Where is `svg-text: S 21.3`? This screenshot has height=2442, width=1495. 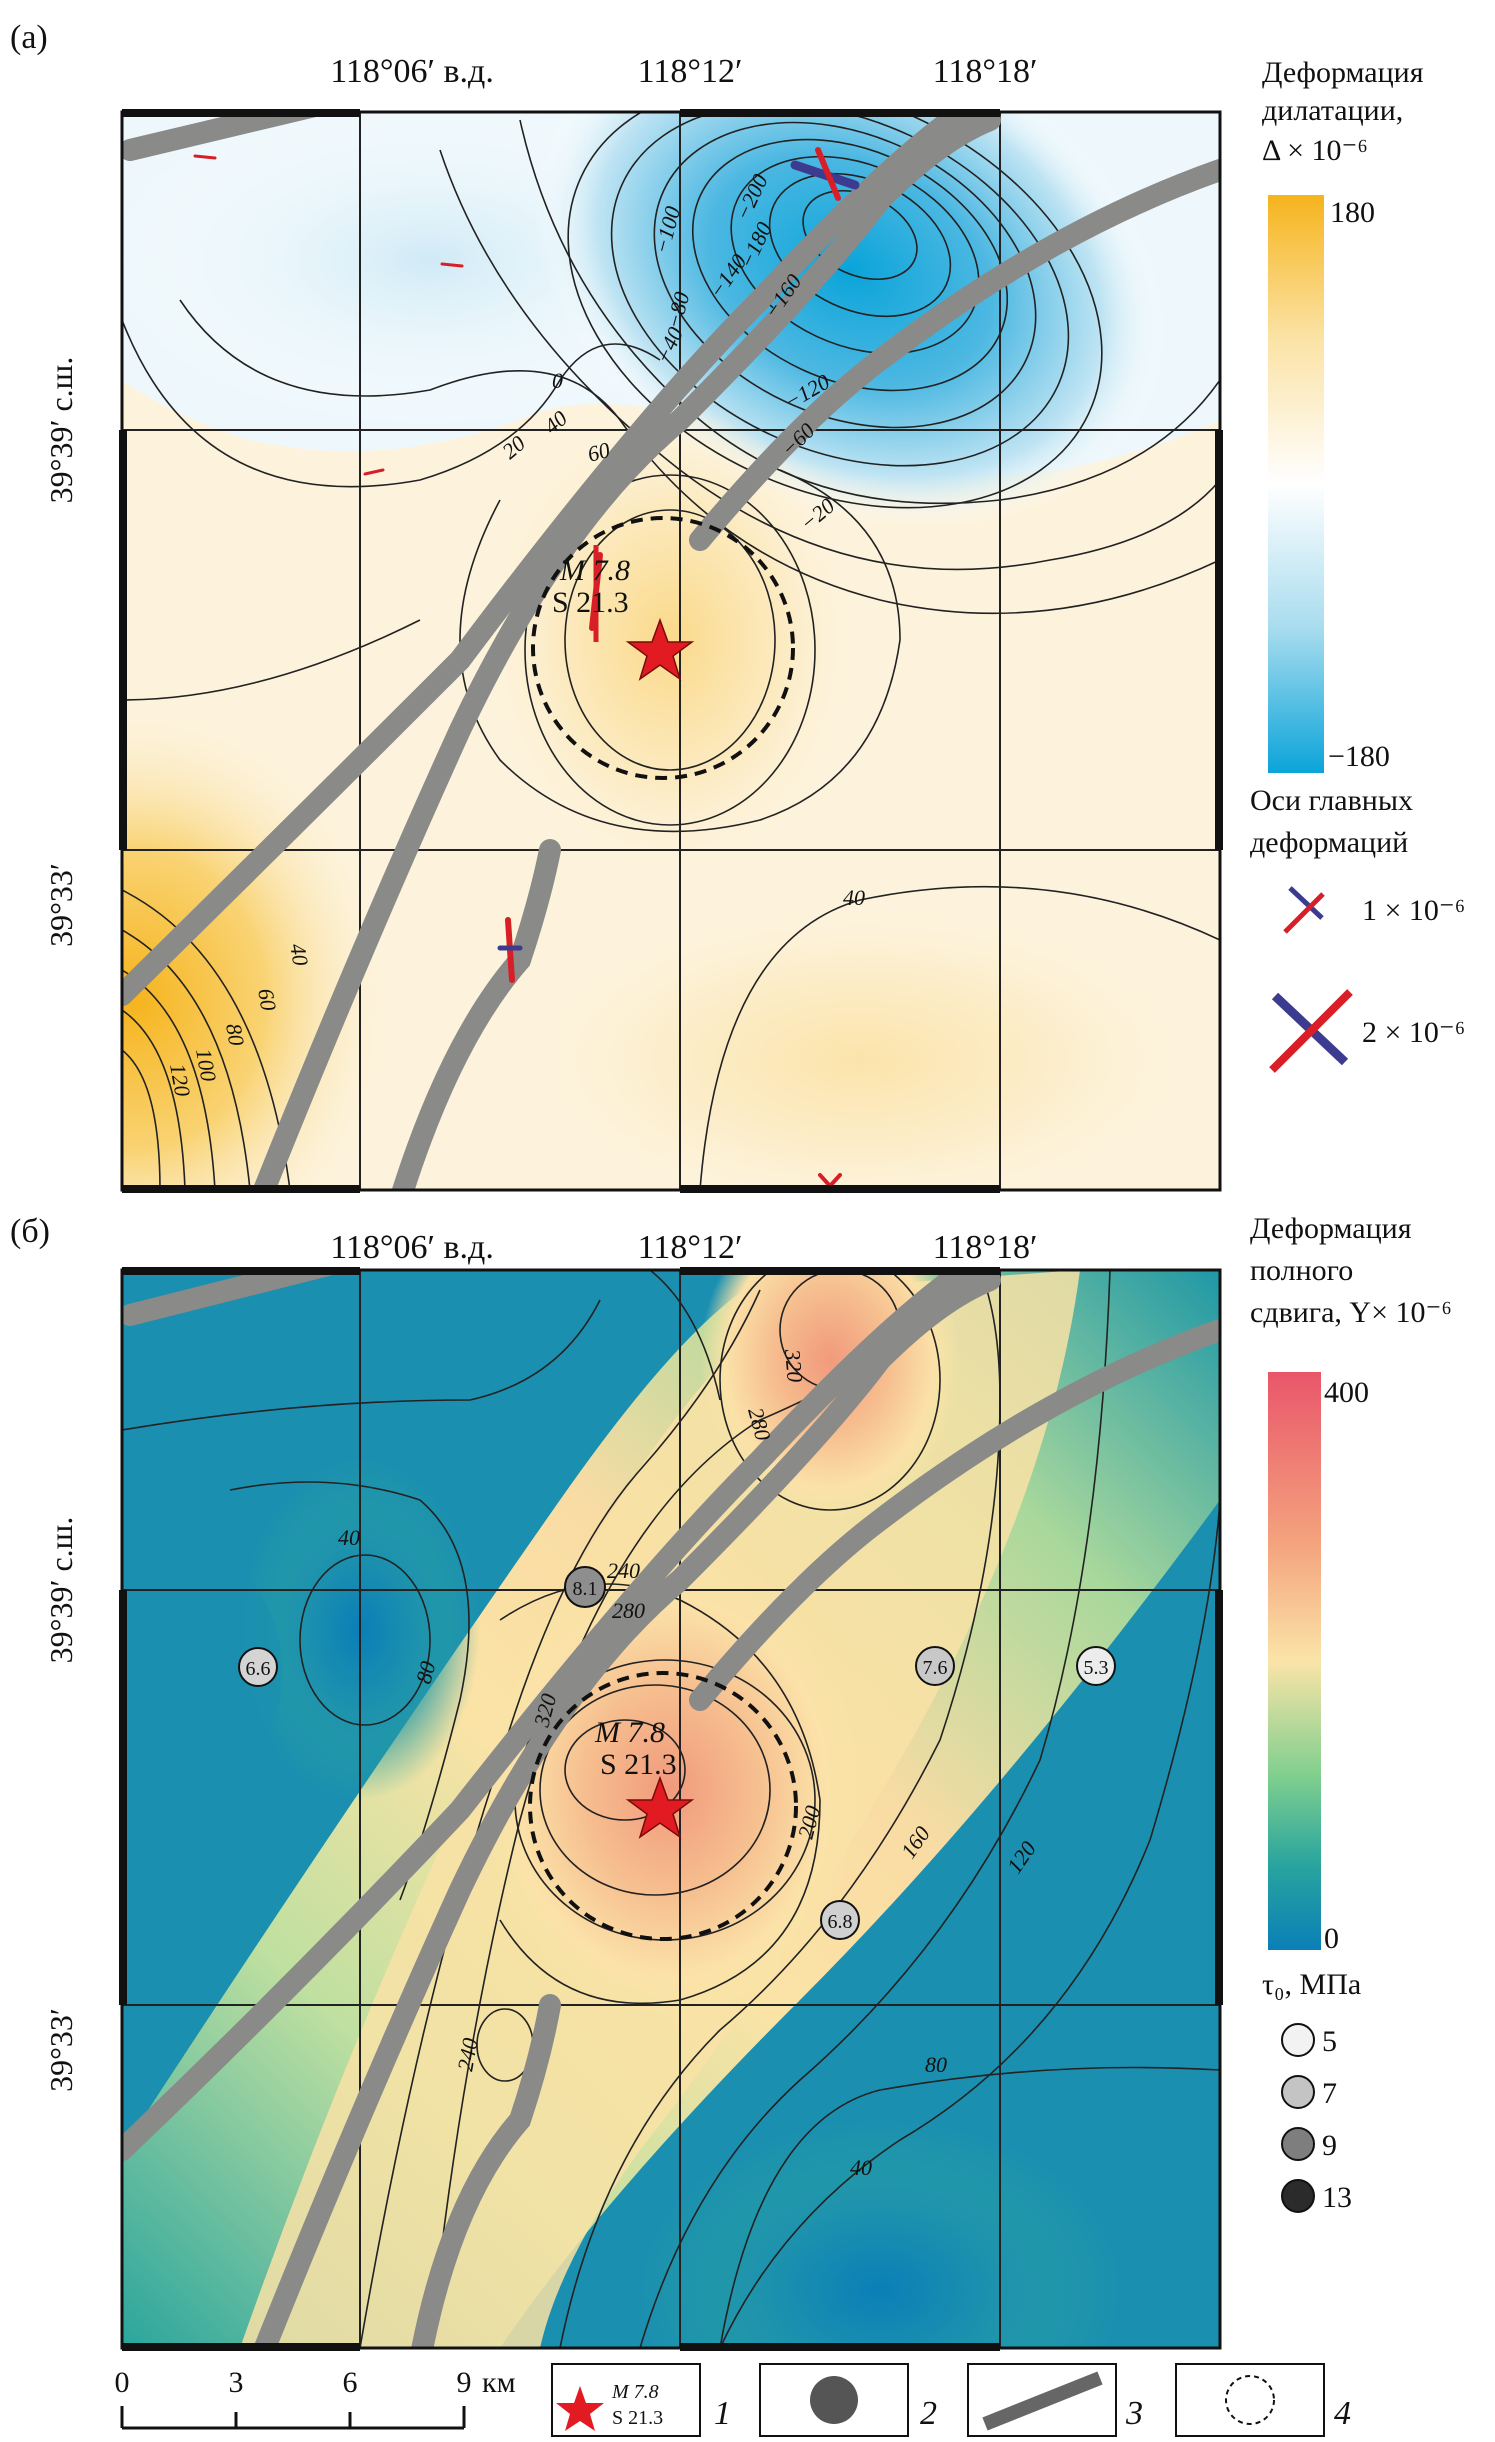
svg-text: S 21.3 is located at coordinates (637, 2418).